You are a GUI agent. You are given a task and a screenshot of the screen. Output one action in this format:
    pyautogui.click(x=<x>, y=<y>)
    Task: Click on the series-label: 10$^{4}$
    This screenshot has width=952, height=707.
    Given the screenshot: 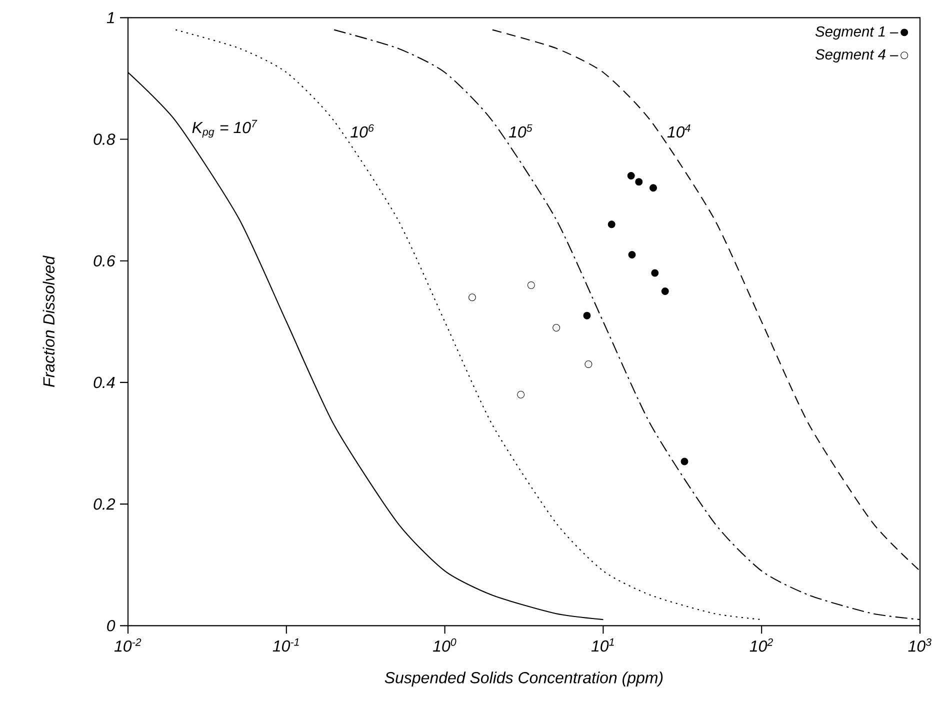 What is the action you would take?
    pyautogui.click(x=678, y=131)
    